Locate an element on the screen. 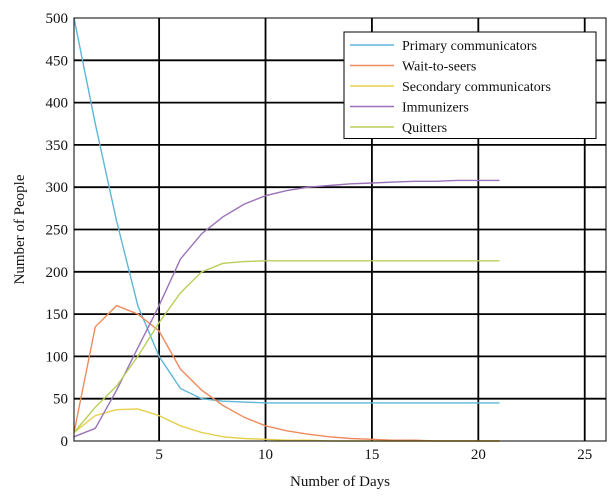  legend-label: Quitters is located at coordinates (424, 128).